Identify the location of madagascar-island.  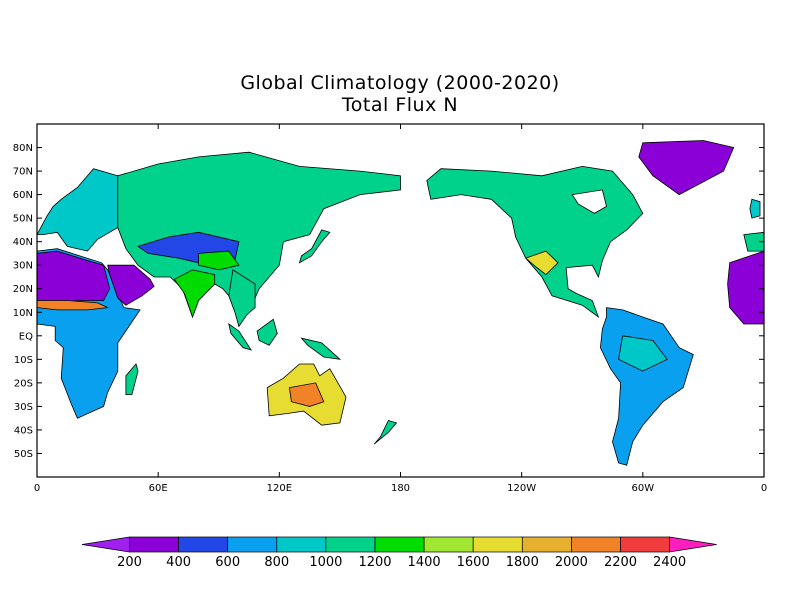
(132, 379).